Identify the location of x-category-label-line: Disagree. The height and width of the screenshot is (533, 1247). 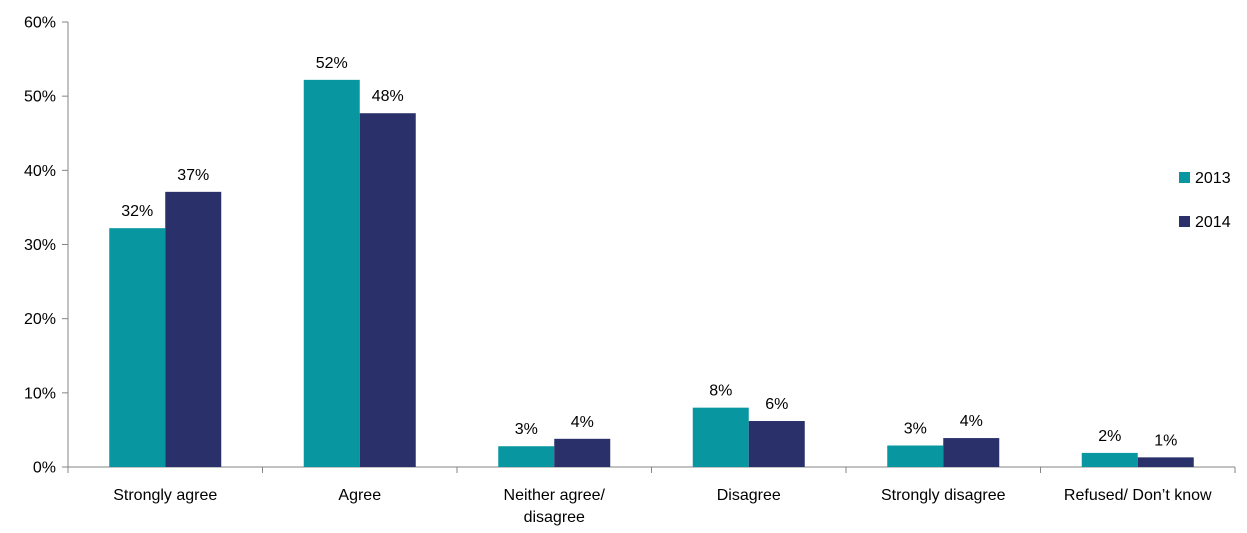
(749, 495).